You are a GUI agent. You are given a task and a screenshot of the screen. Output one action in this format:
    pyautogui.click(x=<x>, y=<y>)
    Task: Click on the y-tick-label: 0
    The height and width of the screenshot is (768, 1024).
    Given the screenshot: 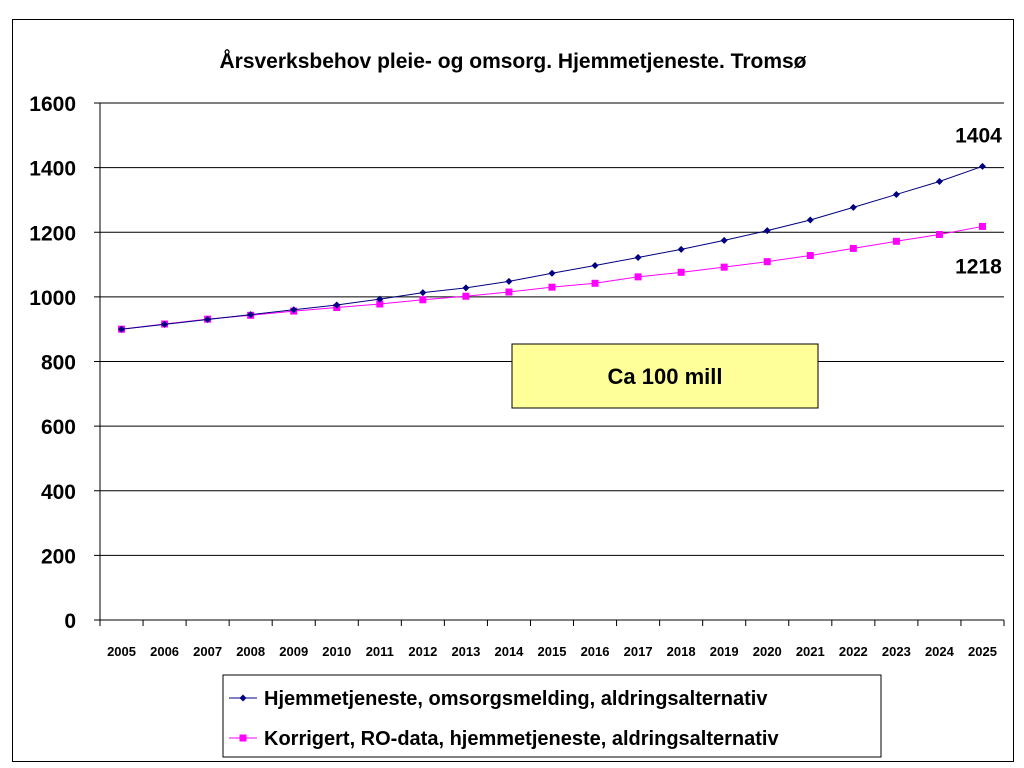 What is the action you would take?
    pyautogui.click(x=70, y=621)
    